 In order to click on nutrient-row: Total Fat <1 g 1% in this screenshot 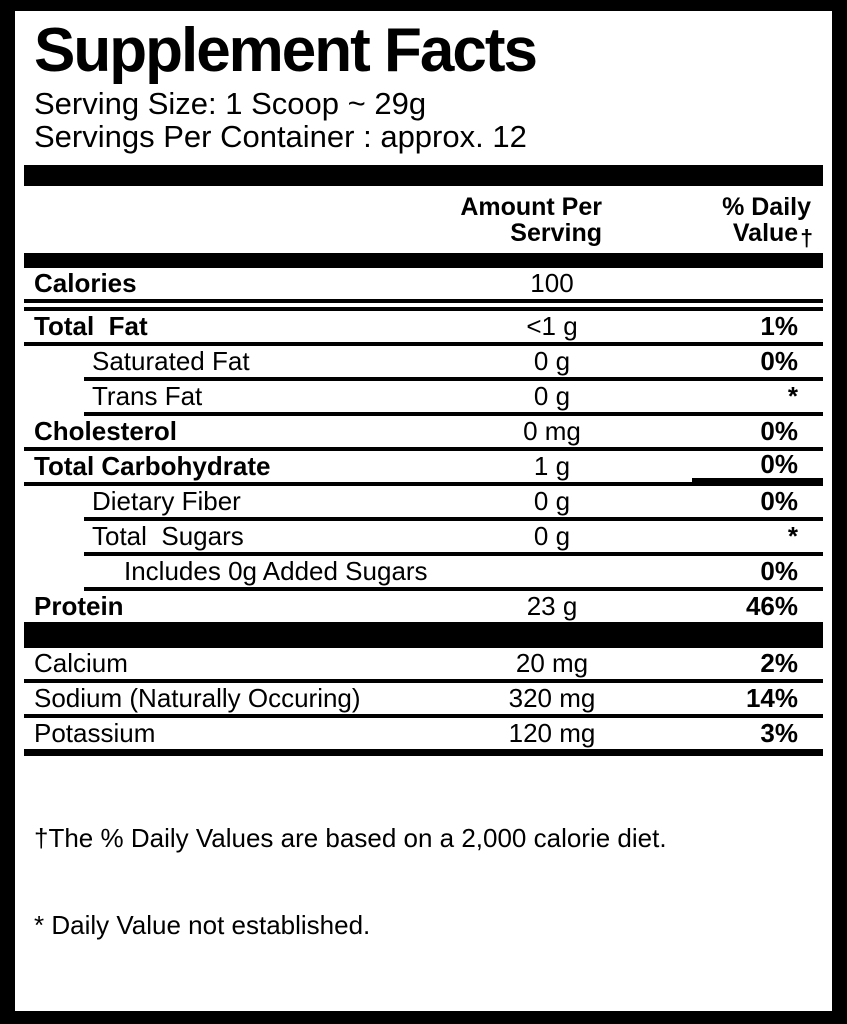, I will do `click(423, 326)`.